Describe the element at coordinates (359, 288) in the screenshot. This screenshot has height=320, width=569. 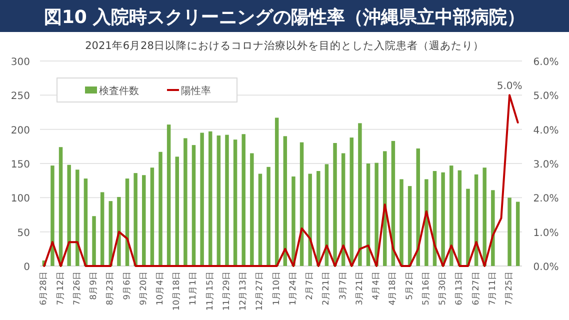
I see `x-tick-label: 3月21日` at that location.